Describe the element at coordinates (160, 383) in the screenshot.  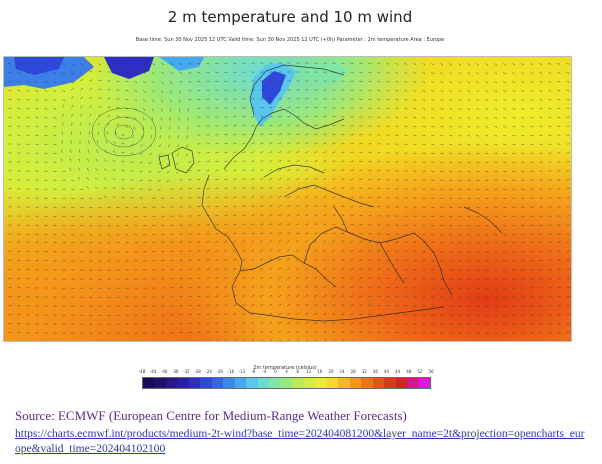
I see `colorbar-swatch` at that location.